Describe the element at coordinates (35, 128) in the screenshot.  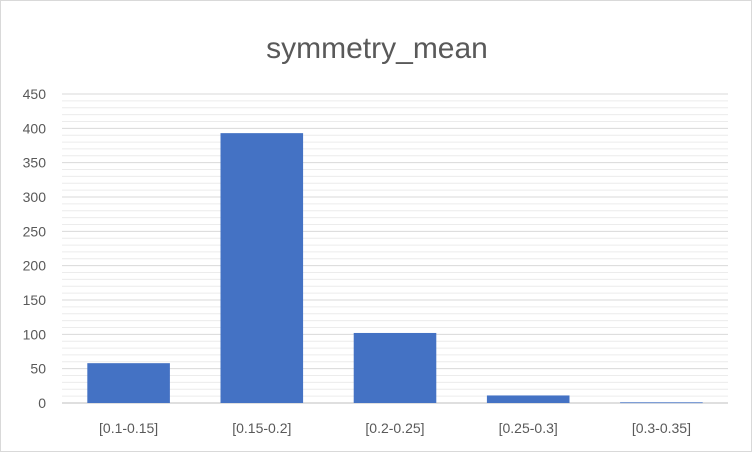
I see `y-tick-label: 400` at that location.